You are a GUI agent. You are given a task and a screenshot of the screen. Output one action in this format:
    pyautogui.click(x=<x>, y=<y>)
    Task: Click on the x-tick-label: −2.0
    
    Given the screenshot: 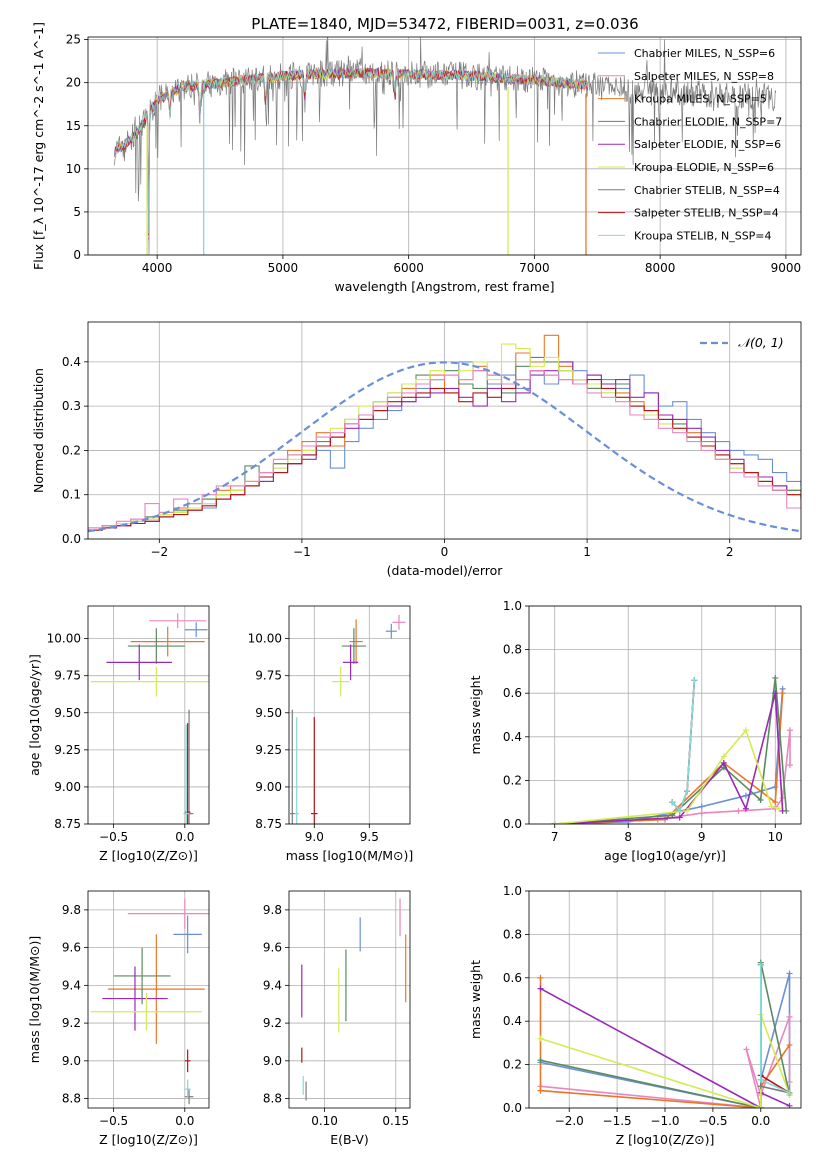 What is the action you would take?
    pyautogui.click(x=569, y=1121)
    